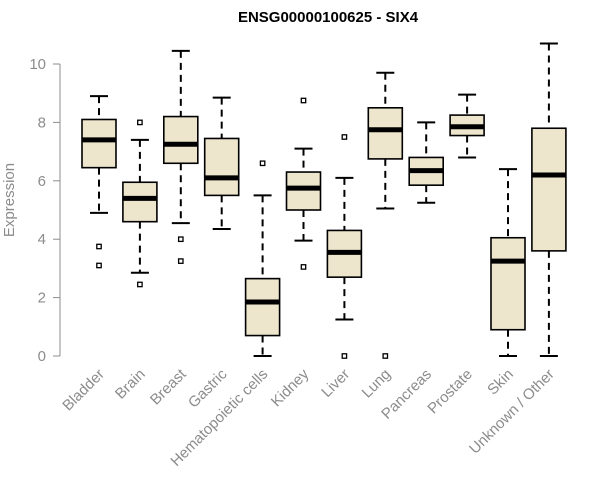  I want to click on x-tick-label: Skin, so click(500, 382).